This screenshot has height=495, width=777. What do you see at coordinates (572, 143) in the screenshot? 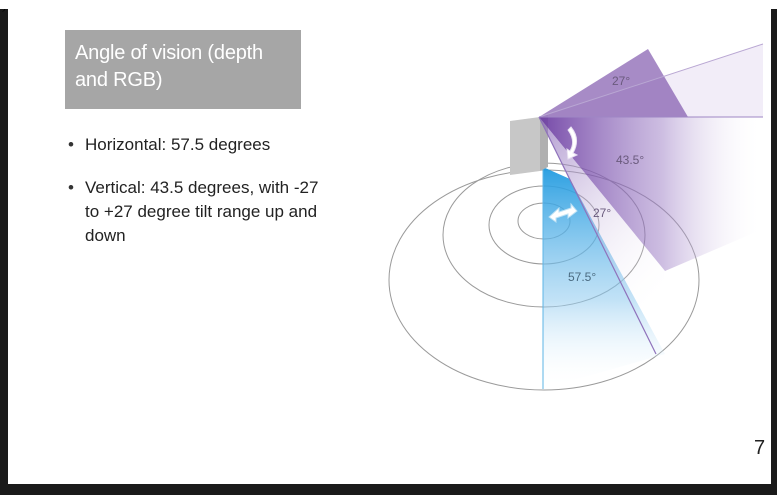
I see `vertical-tilt-arrow-icon` at bounding box center [572, 143].